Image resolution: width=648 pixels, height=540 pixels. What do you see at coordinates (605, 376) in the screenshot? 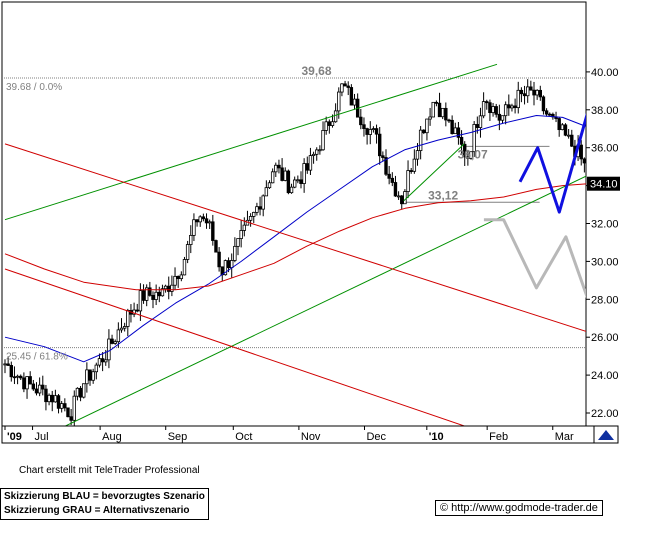
I see `y-tick-label: 24.00` at bounding box center [605, 376].